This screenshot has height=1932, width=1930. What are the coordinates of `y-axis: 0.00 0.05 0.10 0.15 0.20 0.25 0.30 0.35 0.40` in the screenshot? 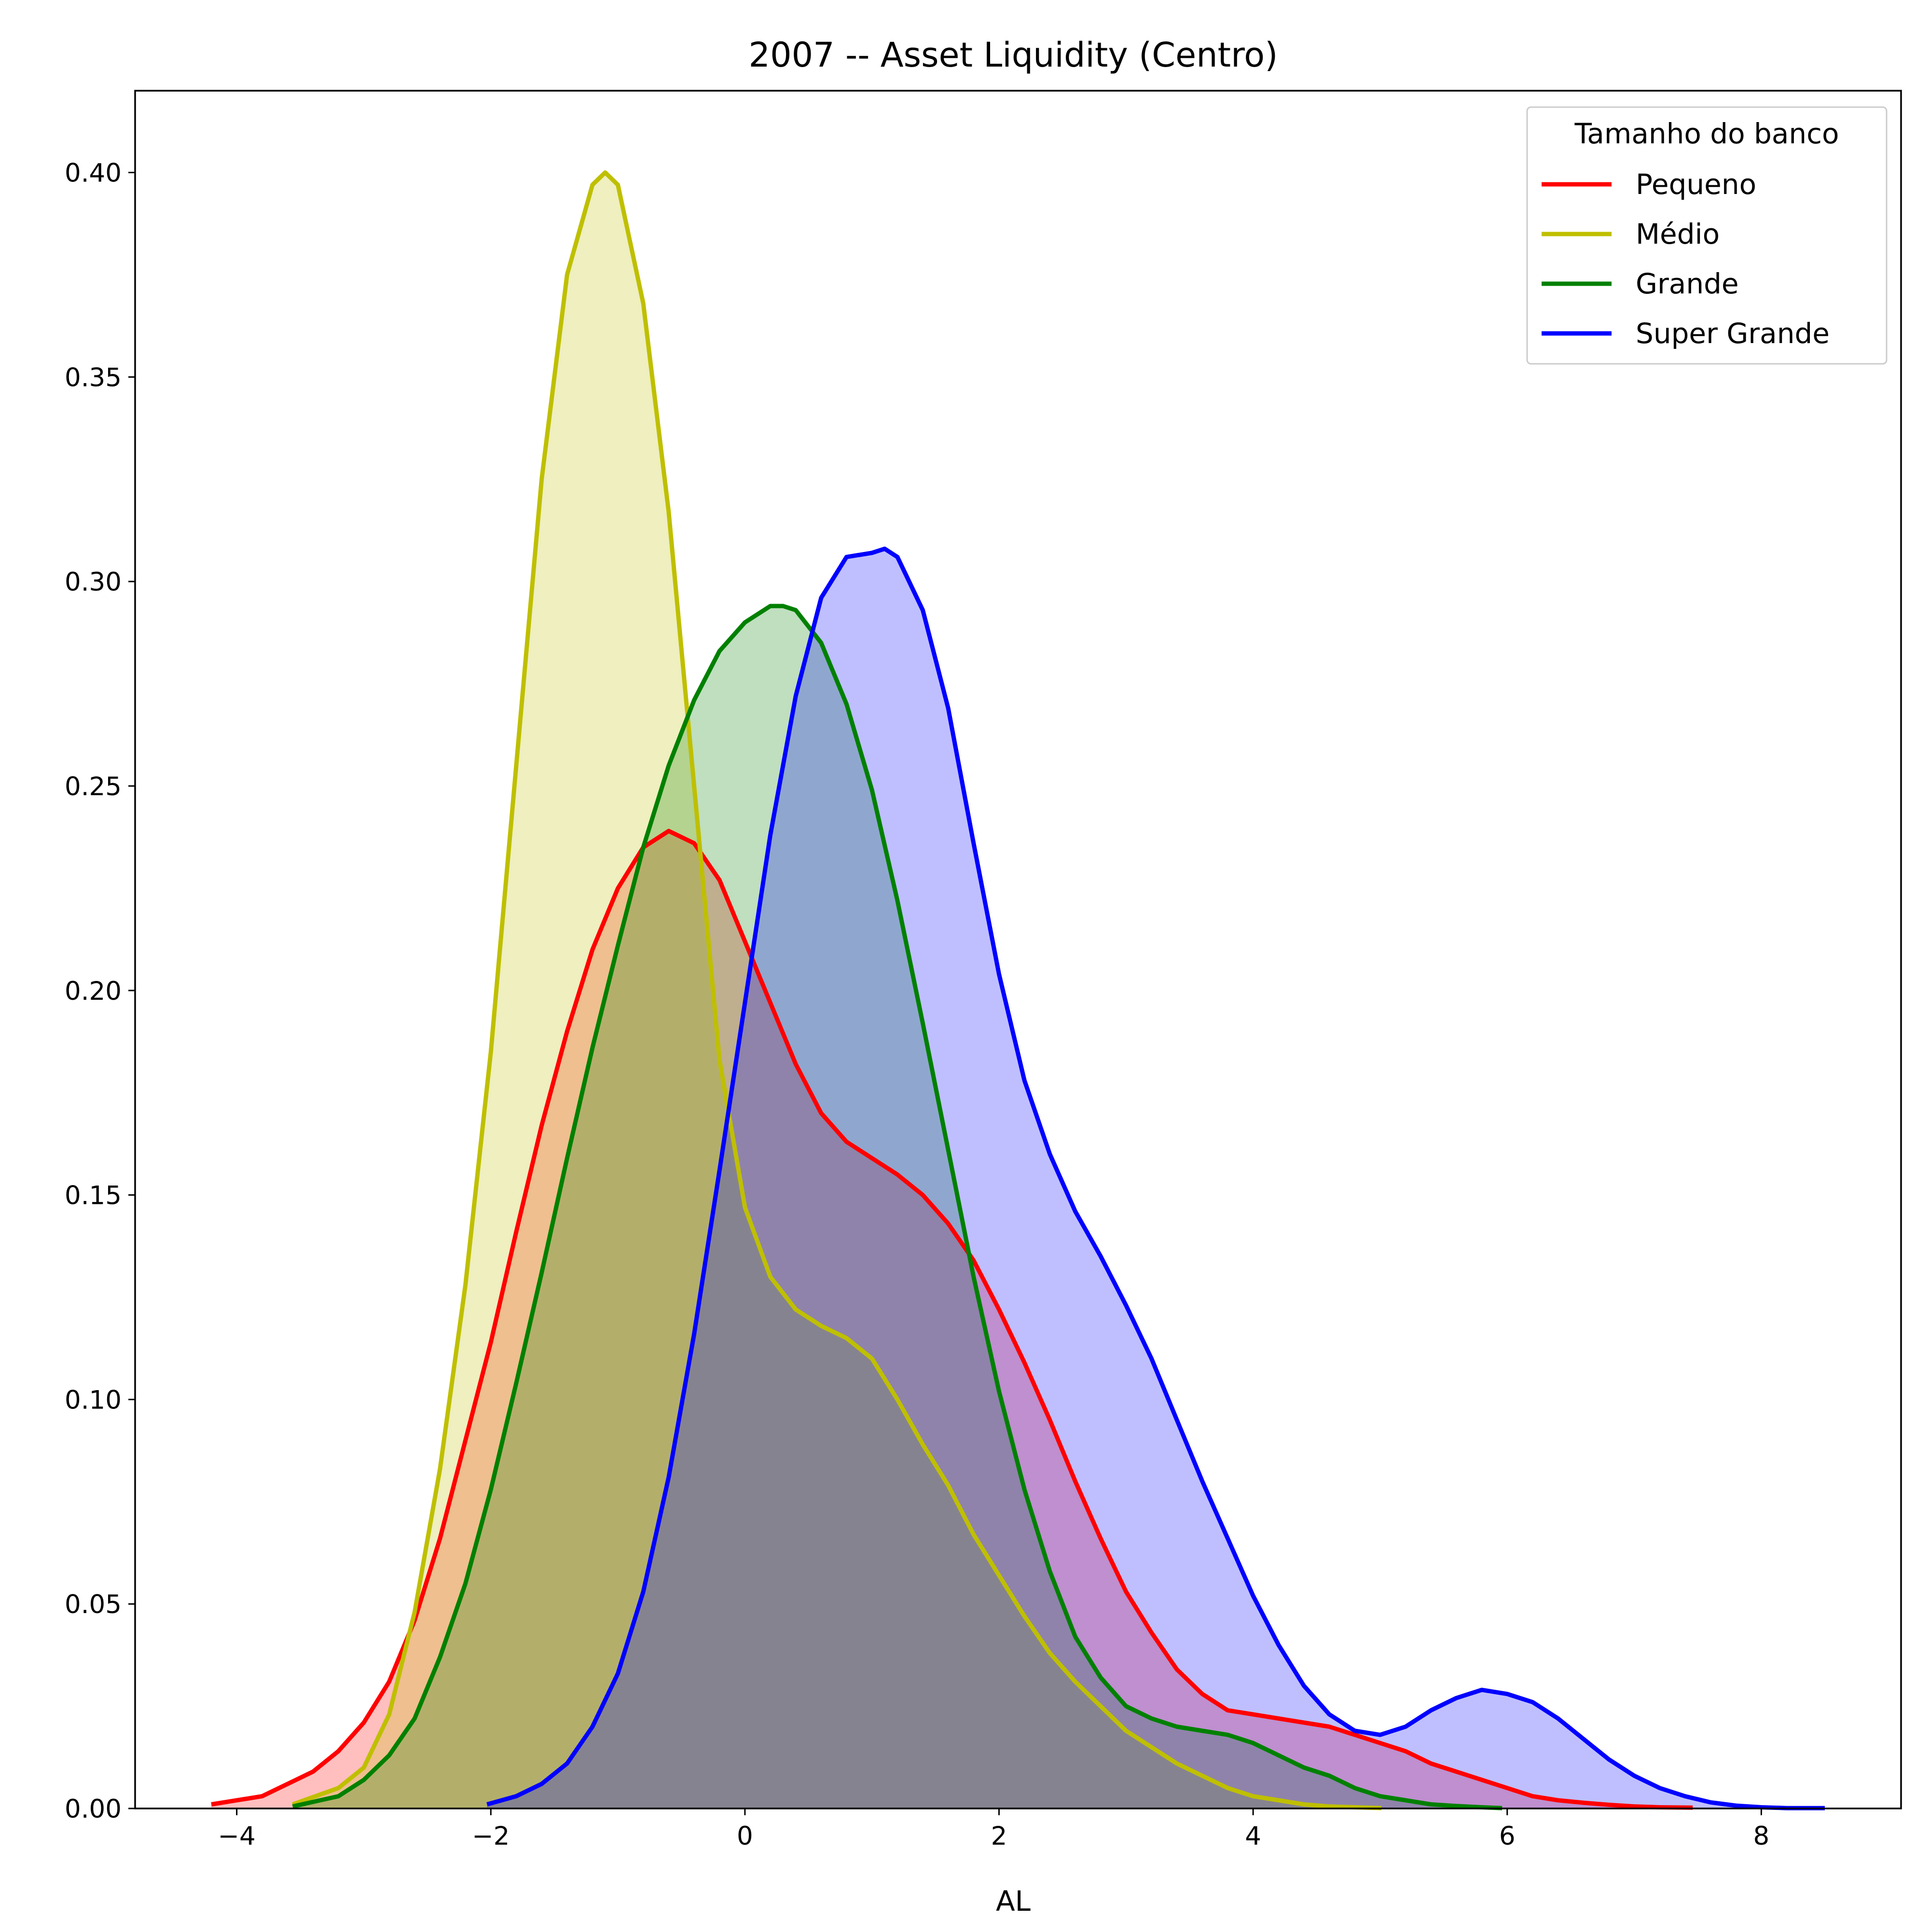 It's located at (100, 991).